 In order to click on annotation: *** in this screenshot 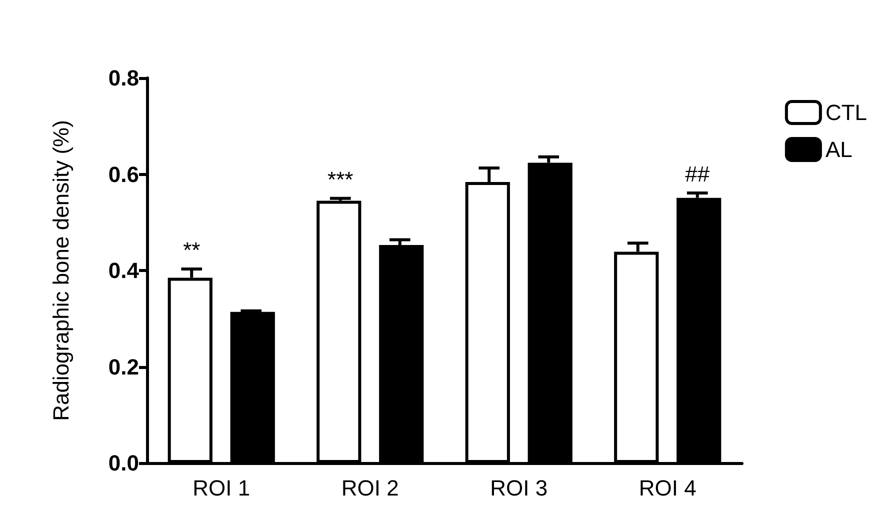, I will do `click(341, 179)`.